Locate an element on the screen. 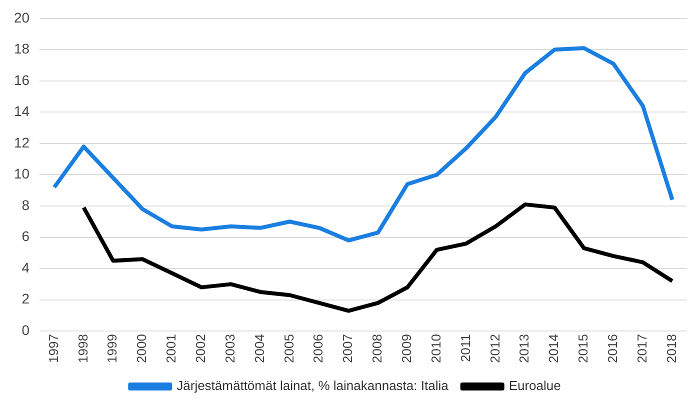 This screenshot has height=403, width=695. y-tick-label: 8 is located at coordinates (26, 204).